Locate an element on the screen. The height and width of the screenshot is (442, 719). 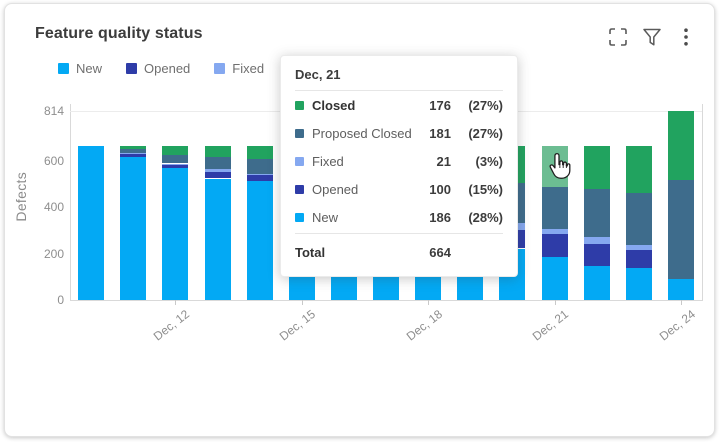
y-axis-tick-label: 814 is located at coordinates (53, 111).